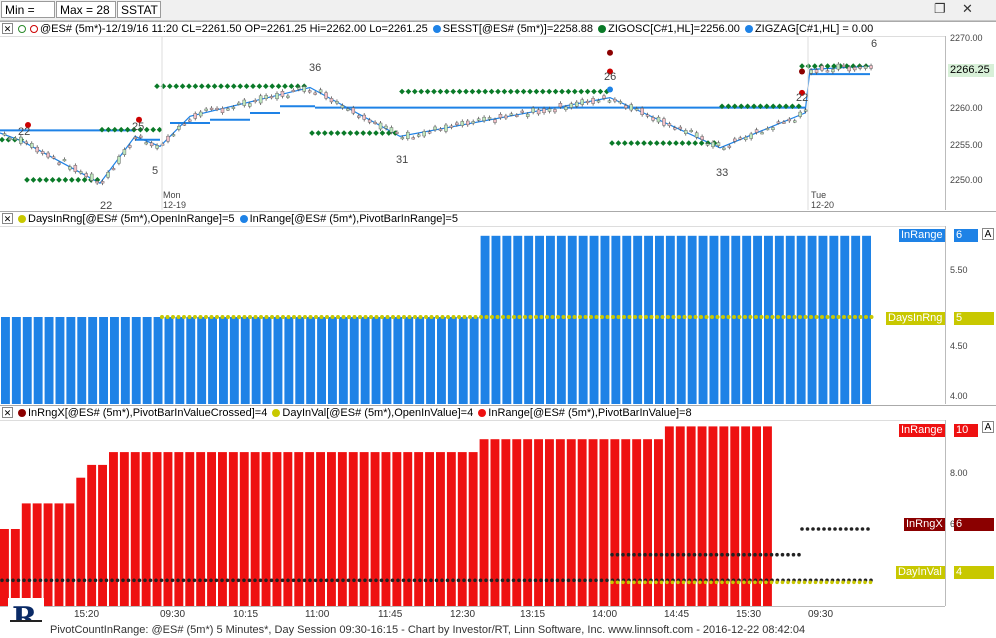 This screenshot has width=996, height=638. I want to click on inrngx-tag: InRngX, so click(924, 524).